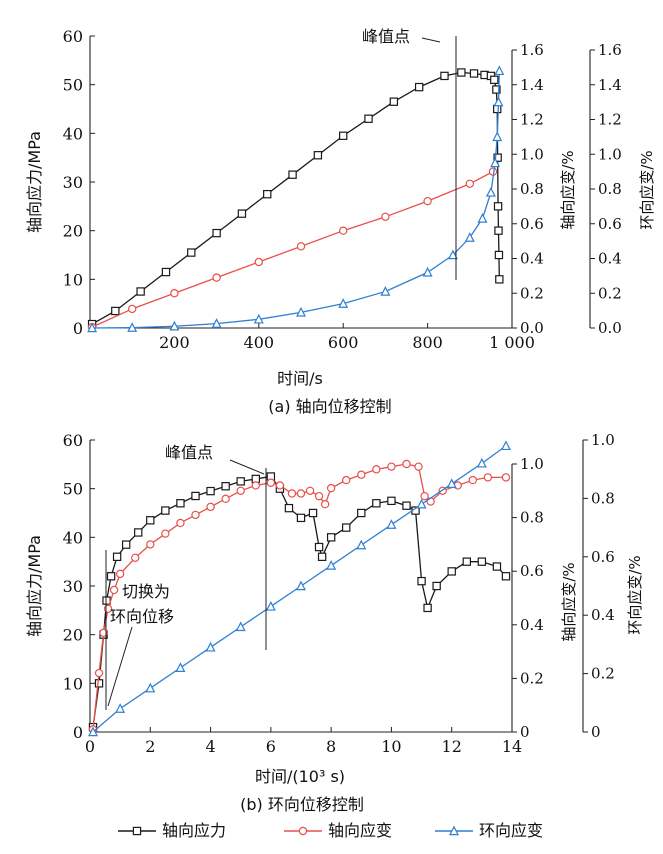 The image size is (663, 854). What do you see at coordinates (73, 489) in the screenshot?
I see `chart-b-y-left-tick-label: 50` at bounding box center [73, 489].